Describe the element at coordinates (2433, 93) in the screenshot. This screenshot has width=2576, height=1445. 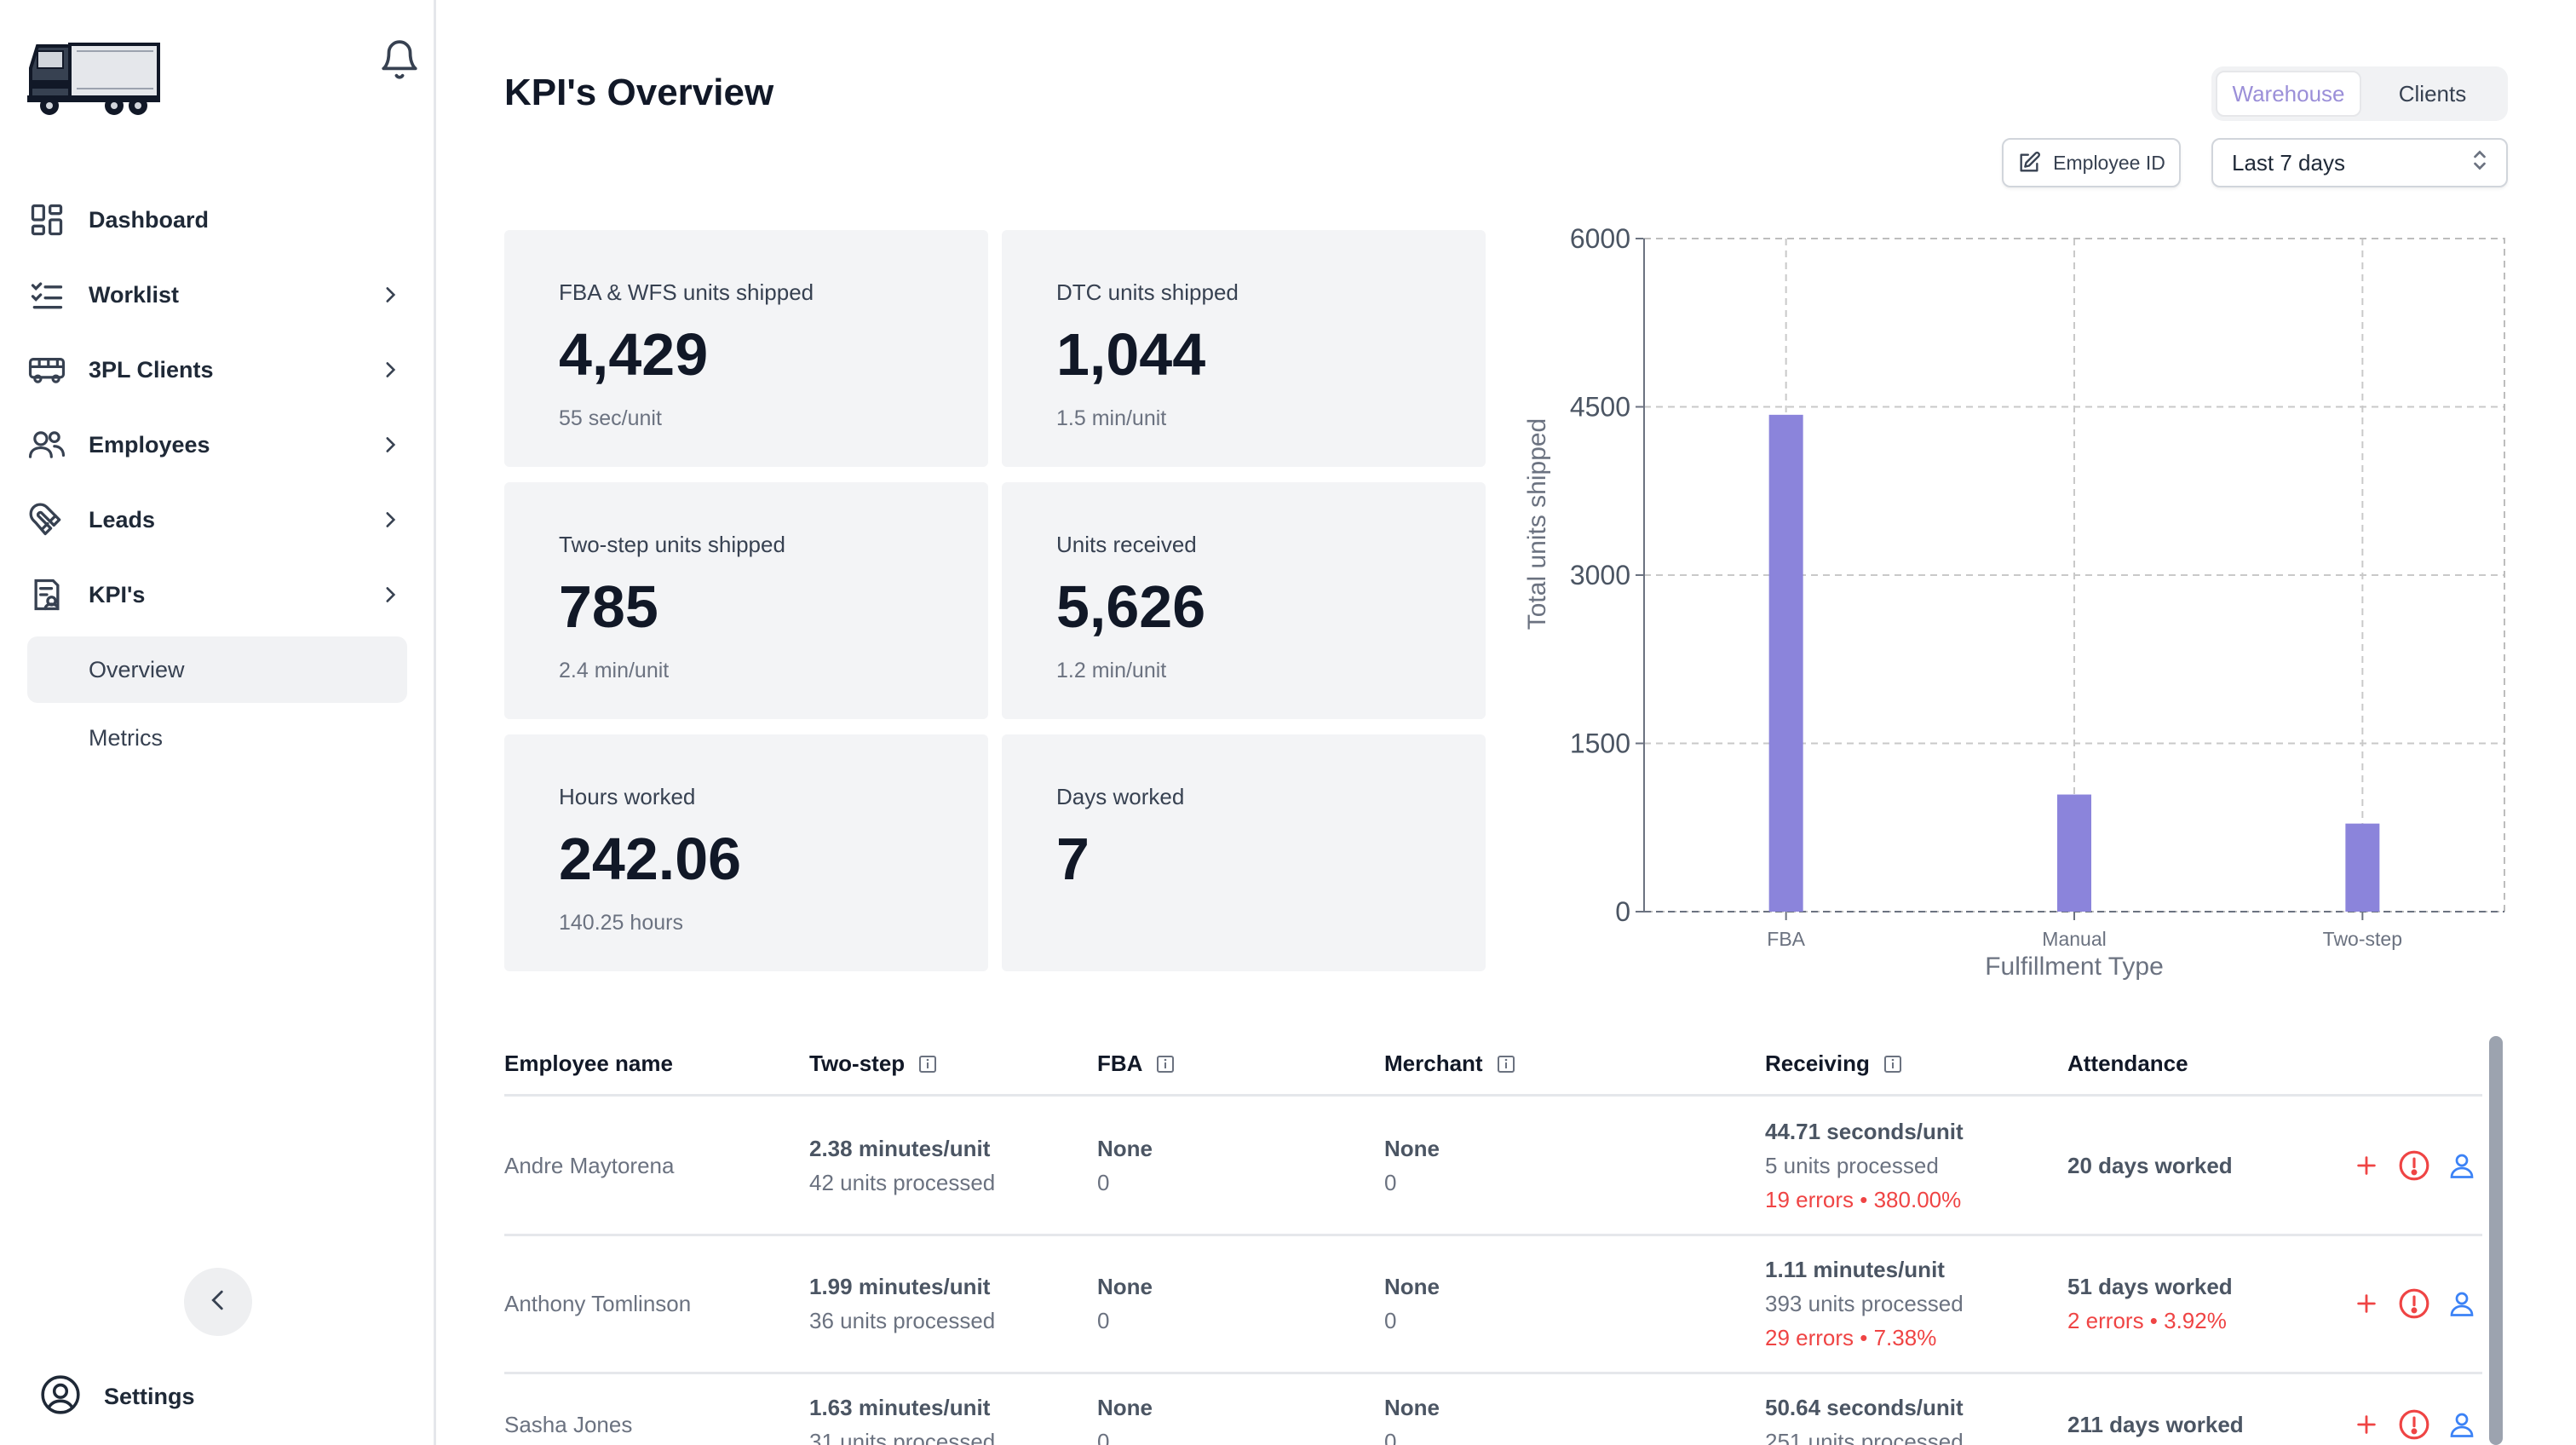
I see `tab-clients: Clients` at that location.